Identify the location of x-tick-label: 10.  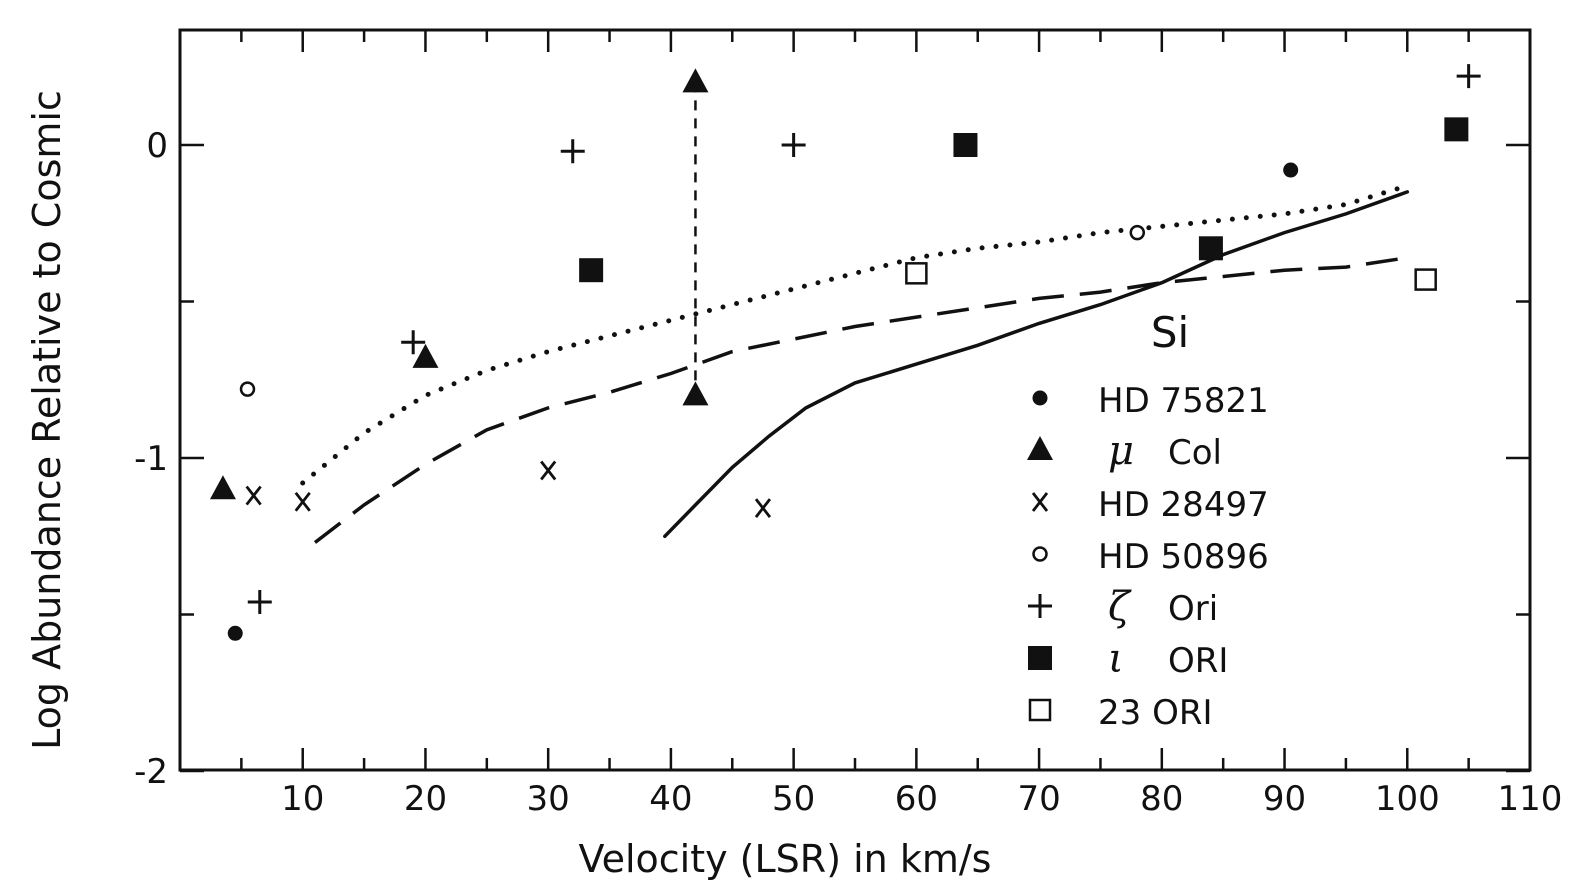
(302, 799).